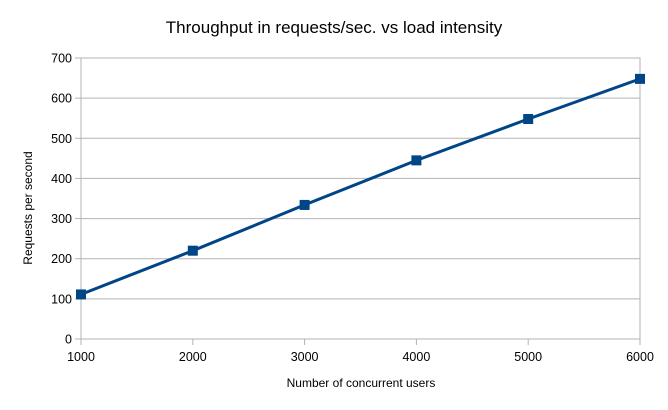 The height and width of the screenshot is (410, 668). I want to click on y-tick-label: 500, so click(61, 139).